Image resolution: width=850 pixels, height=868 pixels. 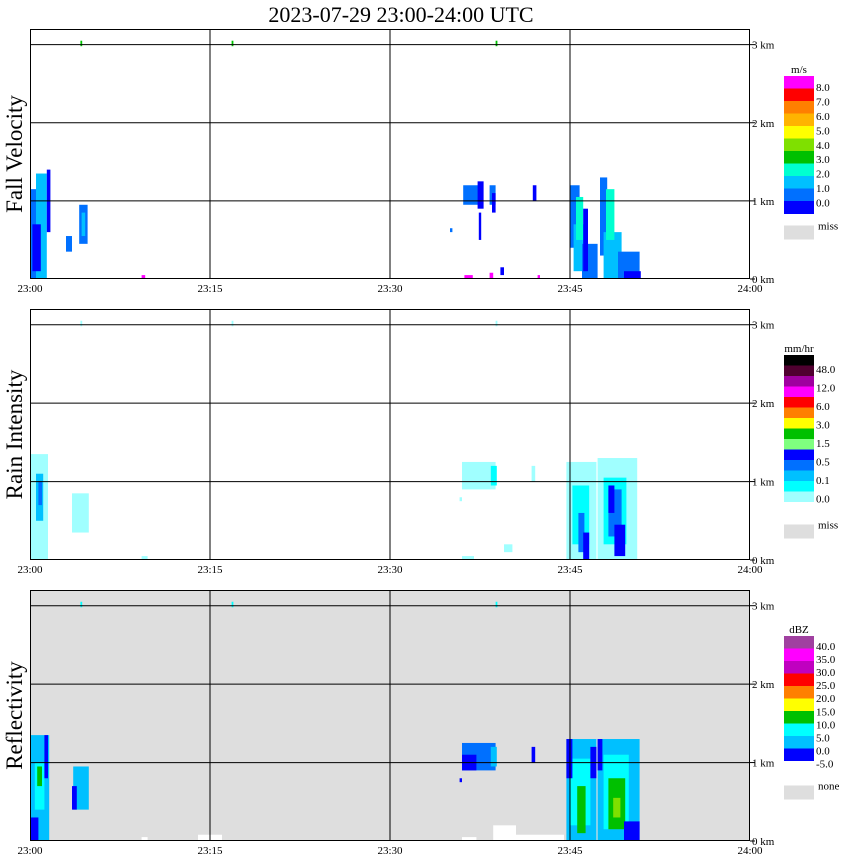 I want to click on velocity-x-tick-label: 24:00, so click(x=750, y=289).